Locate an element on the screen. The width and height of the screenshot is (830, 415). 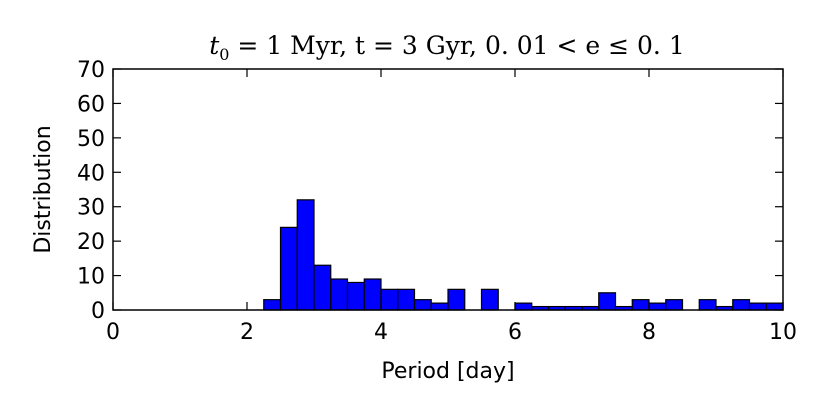
y-tick-label: 10 is located at coordinates (91, 277).